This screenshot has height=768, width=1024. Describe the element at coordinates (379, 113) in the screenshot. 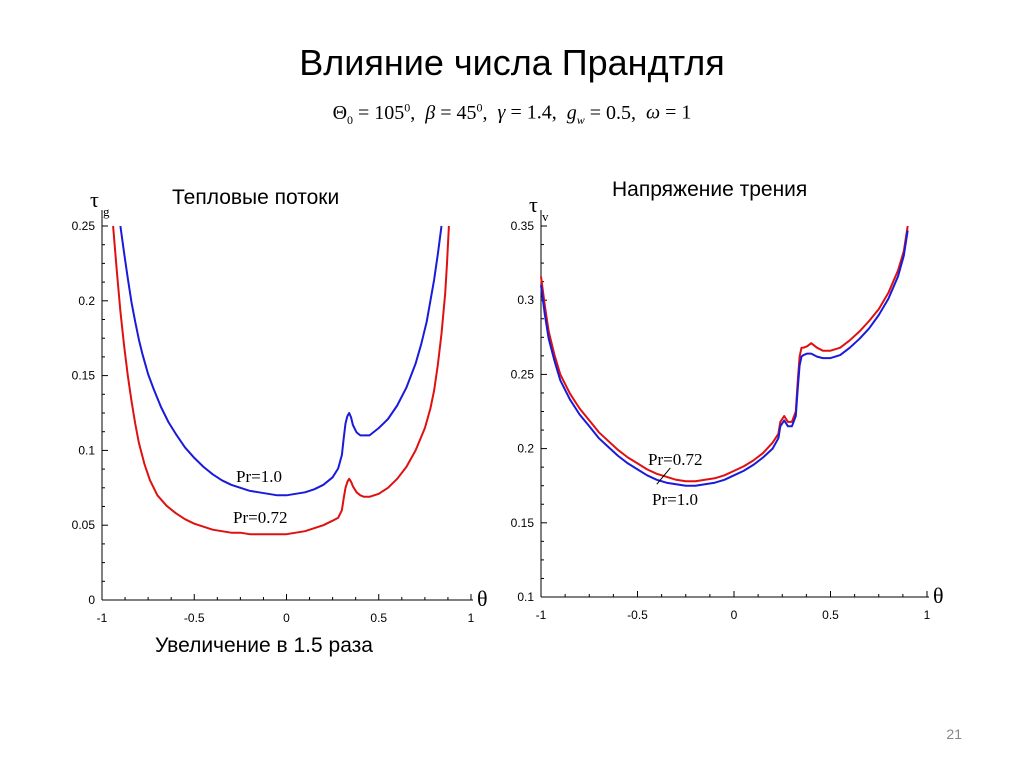

I see `param-theta0: Θ0 = 1050,` at that location.